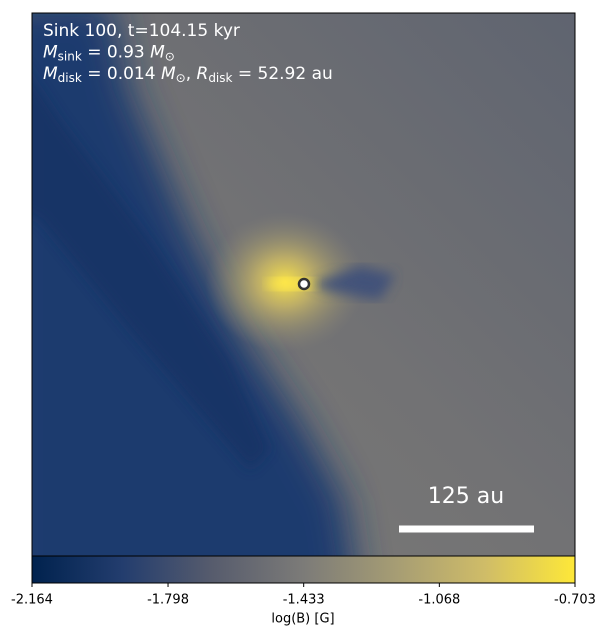 The height and width of the screenshot is (636, 606). I want to click on colorbar-tick-label: -0.703, so click(575, 600).